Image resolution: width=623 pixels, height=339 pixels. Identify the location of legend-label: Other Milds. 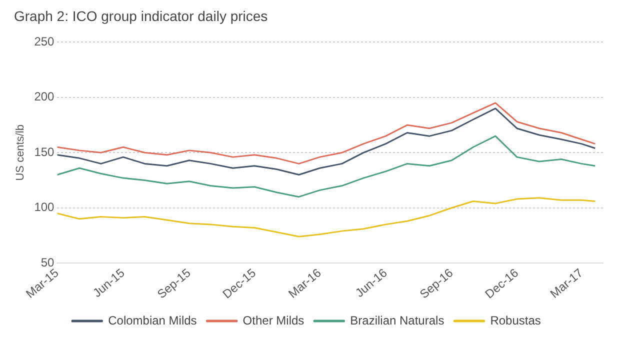
(273, 320).